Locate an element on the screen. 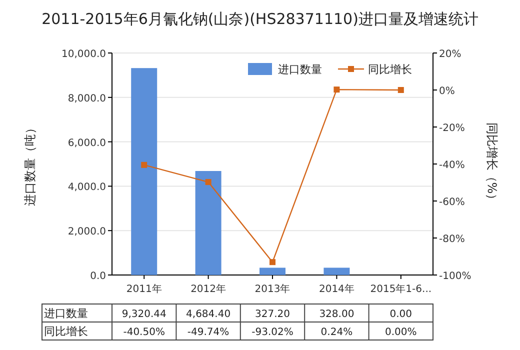  legend-label: 进口数量 is located at coordinates (300, 69).